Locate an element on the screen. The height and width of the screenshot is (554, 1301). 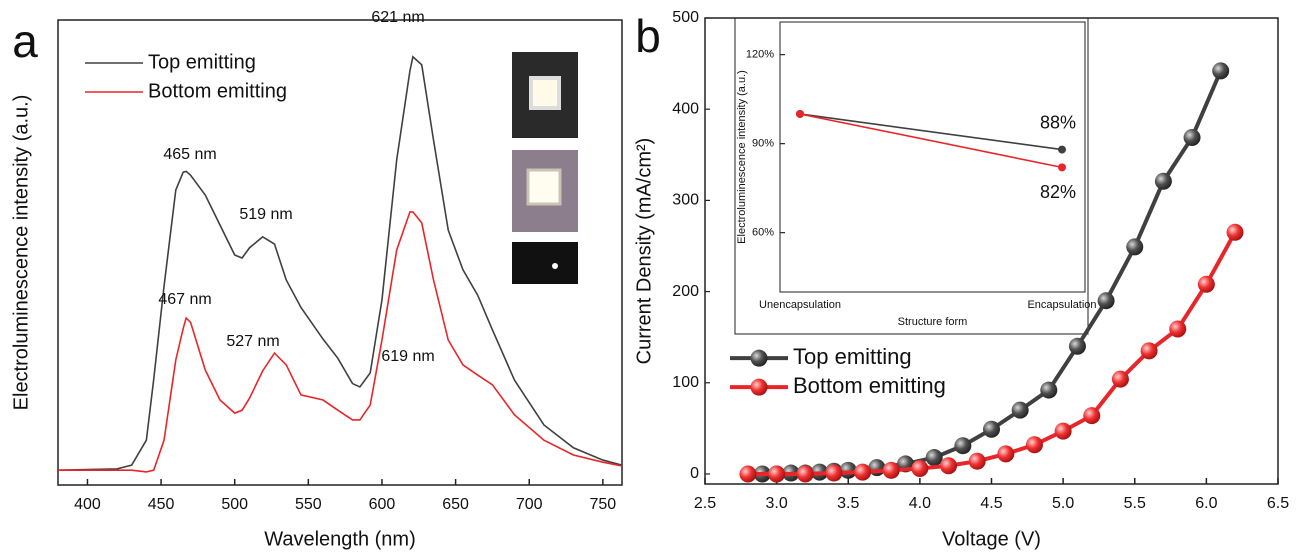
x-tick-label: 5.0 is located at coordinates (1063, 503).